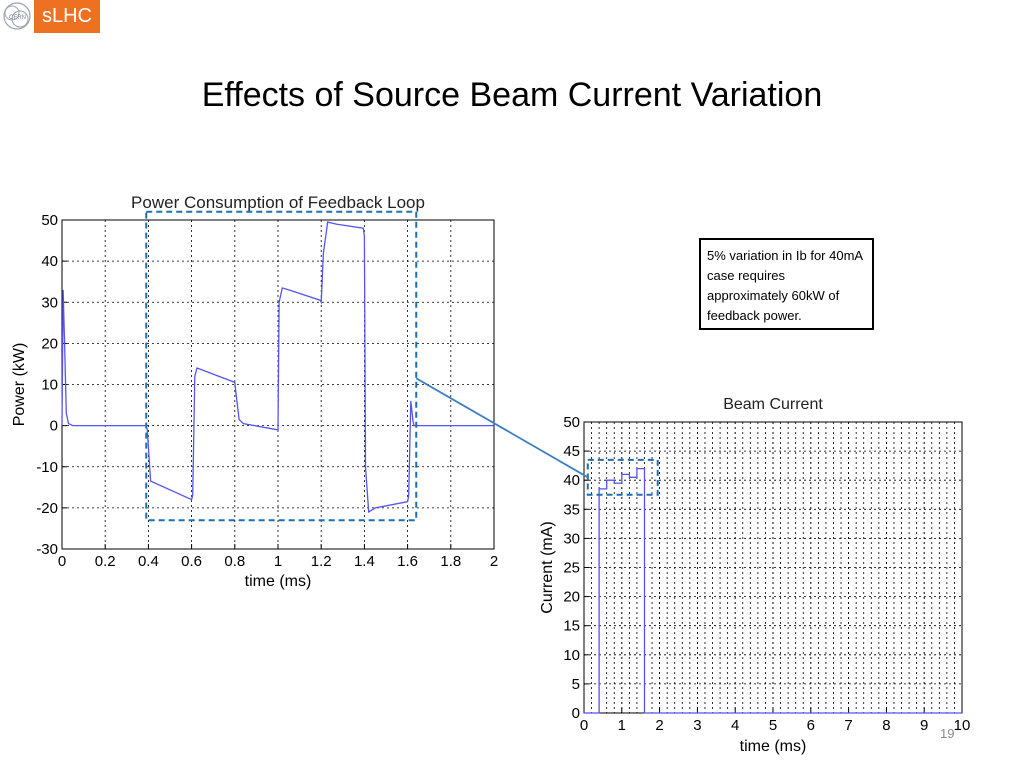  I want to click on chart-title: Beam Current, so click(773, 404).